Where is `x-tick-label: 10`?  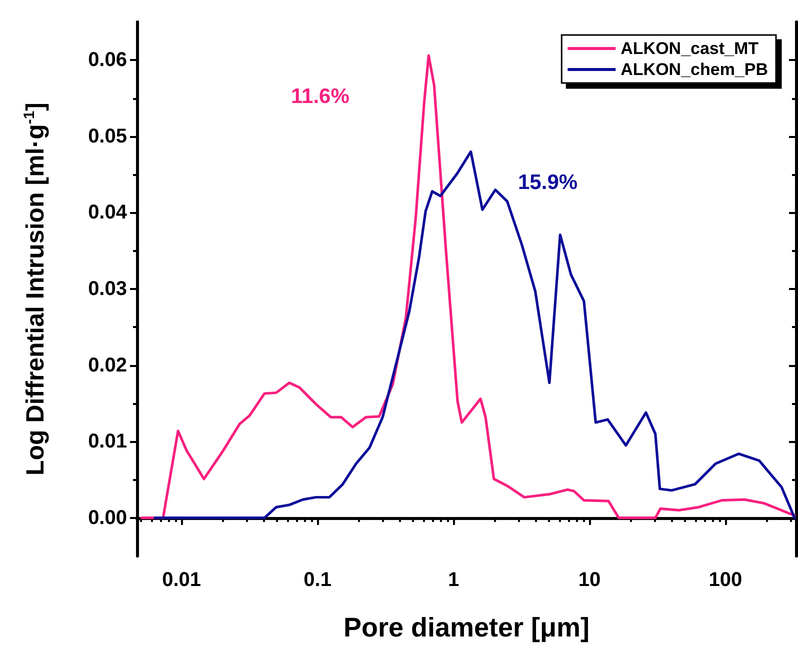
x-tick-label: 10 is located at coordinates (589, 580).